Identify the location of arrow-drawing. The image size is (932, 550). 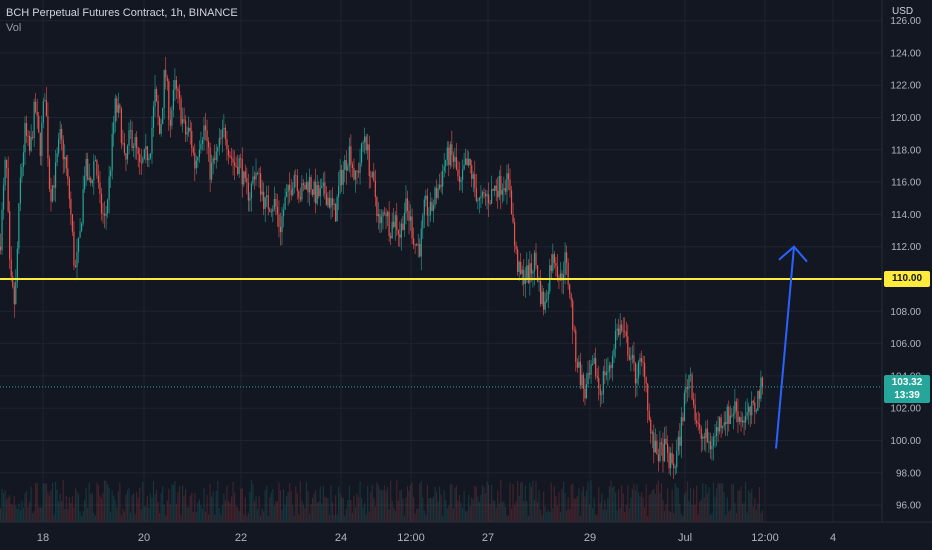
(791, 347).